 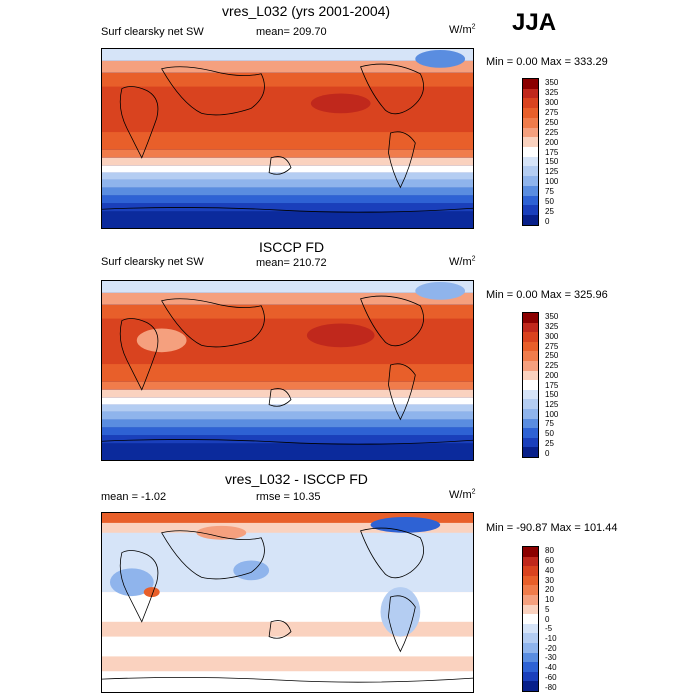 I want to click on panel3-map-svg, so click(x=287, y=602).